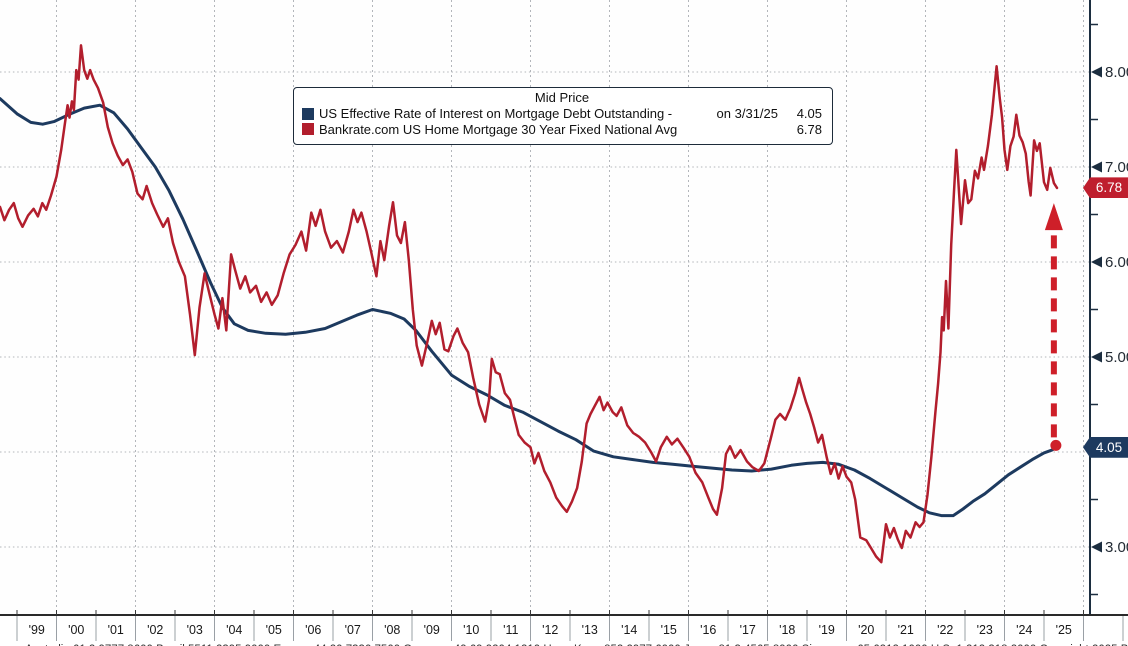  I want to click on y-axis-label: 6.00, so click(1116, 262).